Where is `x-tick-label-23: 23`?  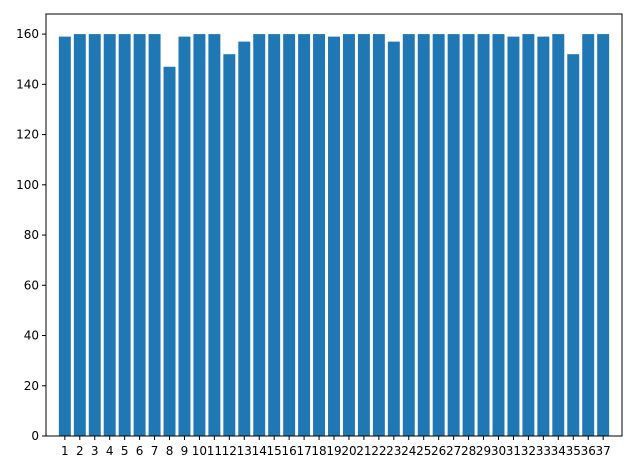 x-tick-label-23: 23 is located at coordinates (393, 451).